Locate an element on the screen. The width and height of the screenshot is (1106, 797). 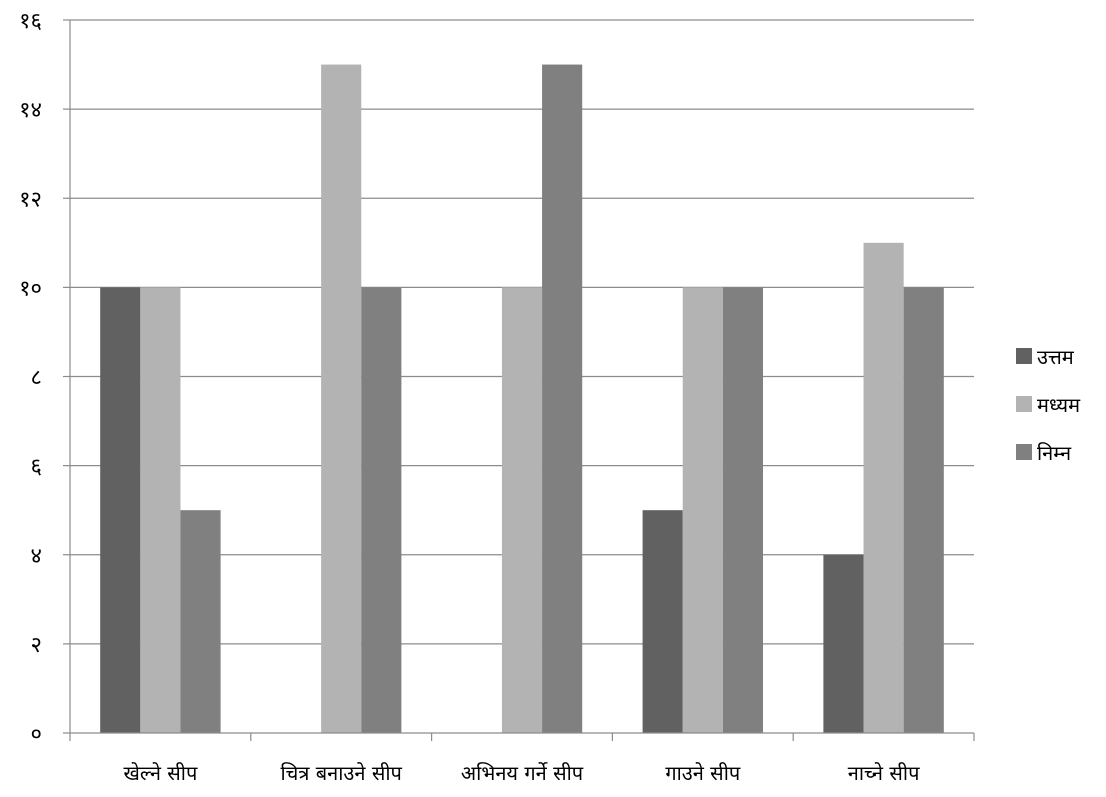
x-tick-label: खेल्ने सीप is located at coordinates (160, 773).